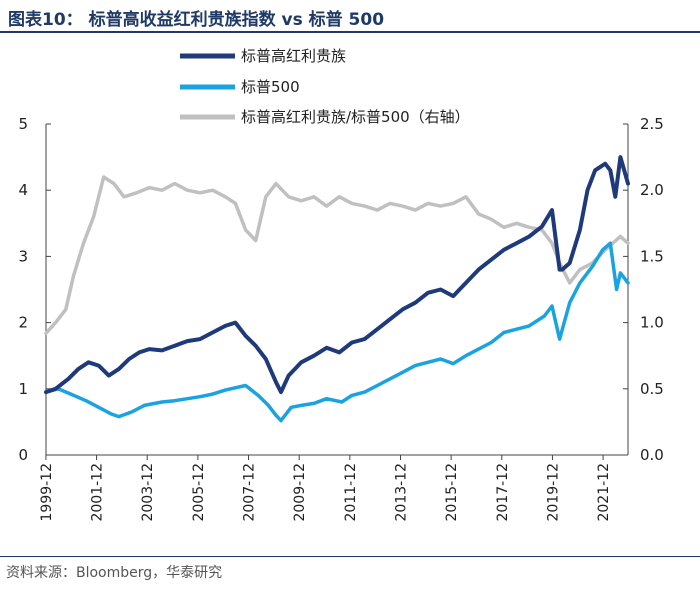  I want to click on y-tick-label-left: 5, so click(23, 124).